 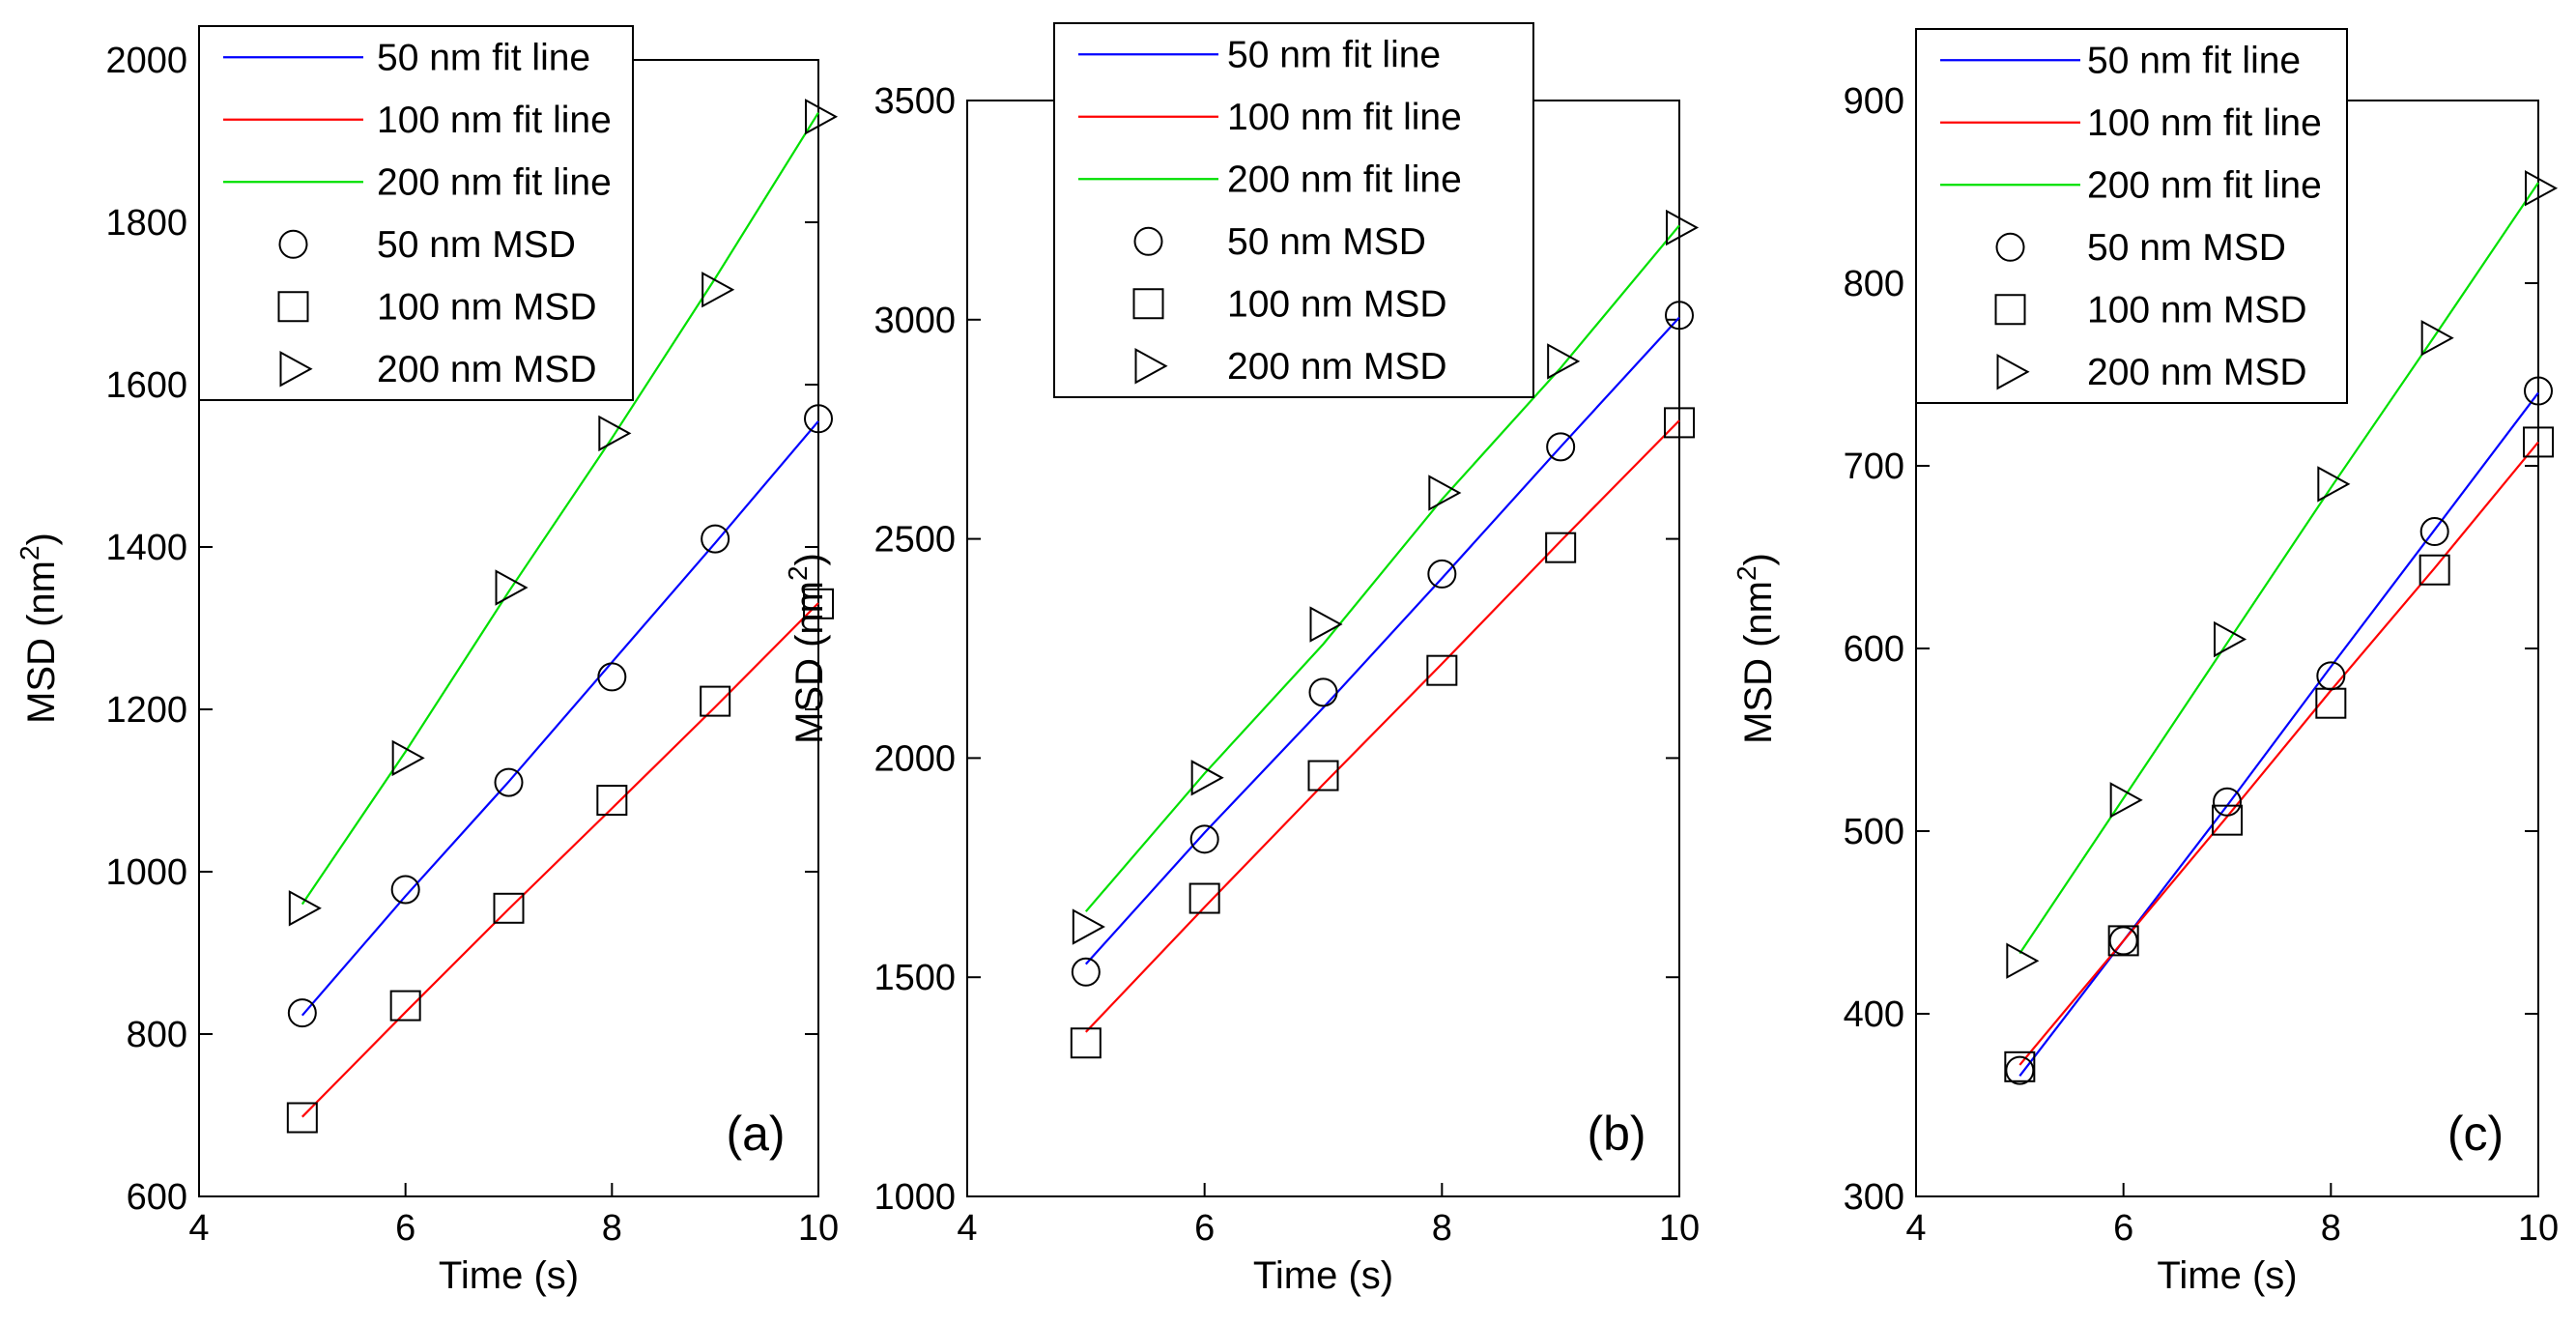 What do you see at coordinates (157, 1198) in the screenshot?
I see `y-tick-label: 600` at bounding box center [157, 1198].